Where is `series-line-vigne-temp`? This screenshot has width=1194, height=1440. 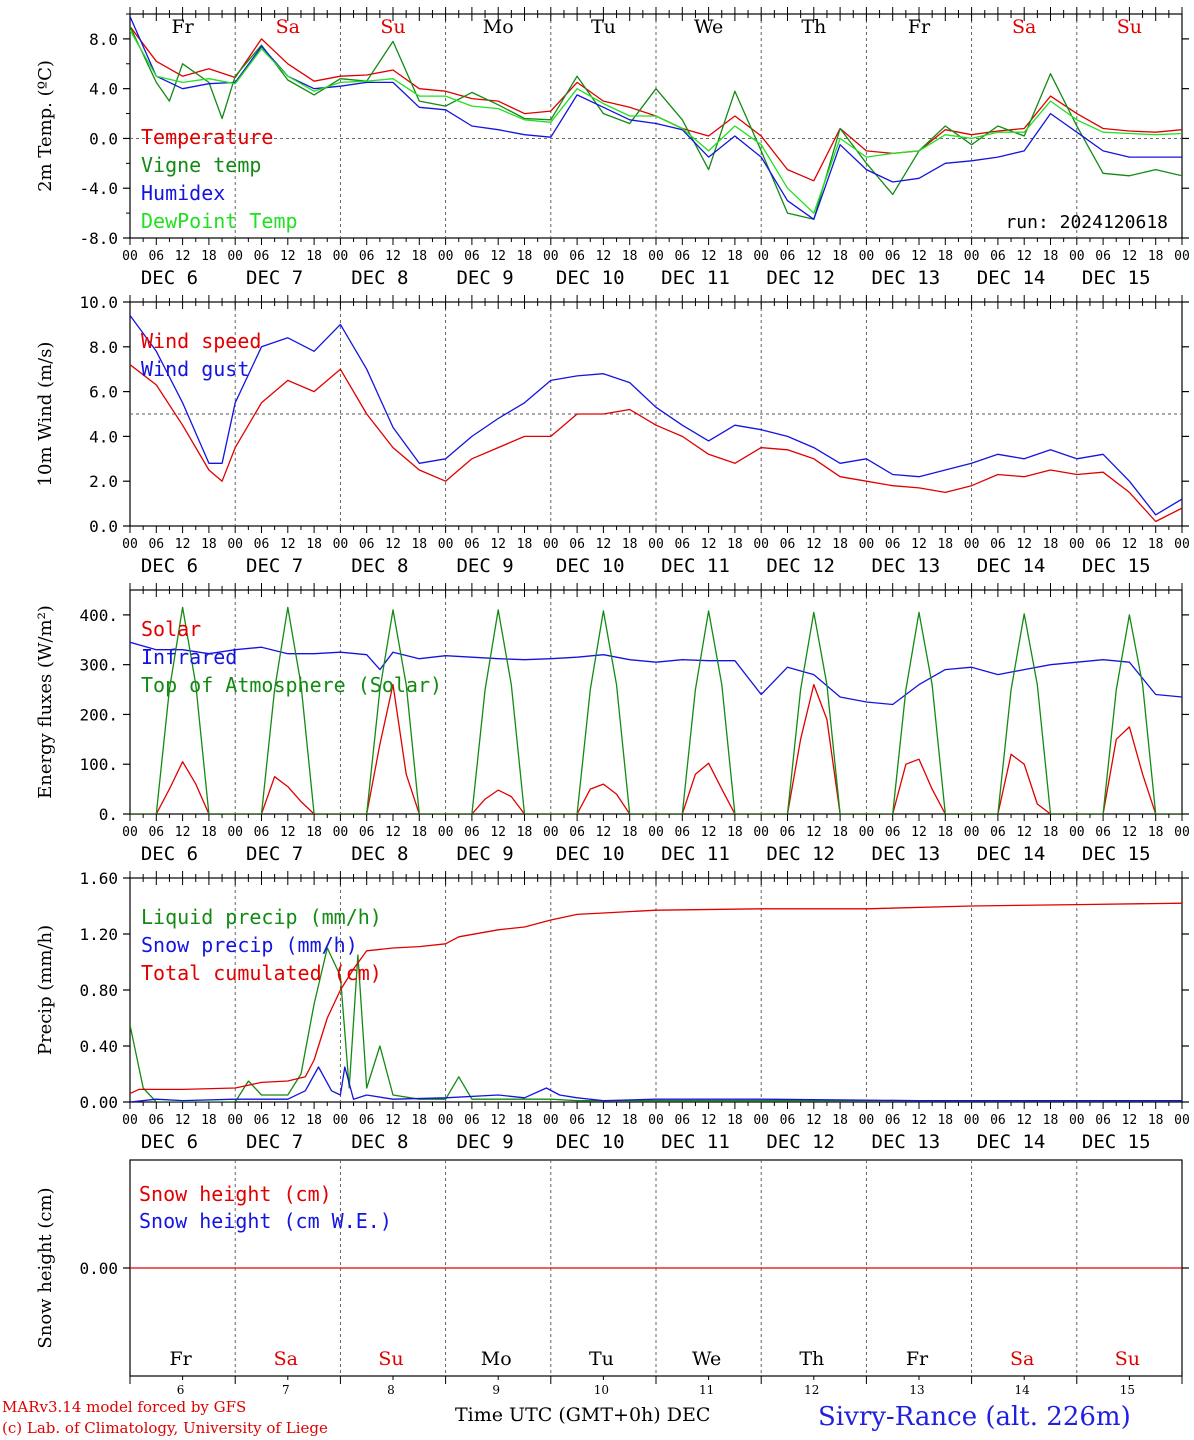
series-line-vigne-temp is located at coordinates (656, 123).